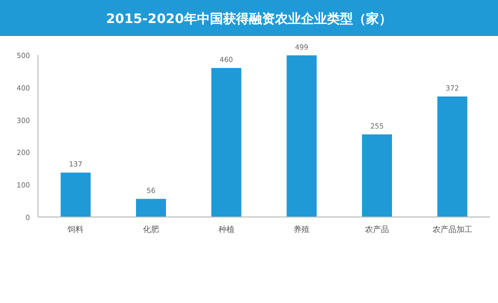  What do you see at coordinates (452, 229) in the screenshot?
I see `x-tick-label: 农产品加工` at bounding box center [452, 229].